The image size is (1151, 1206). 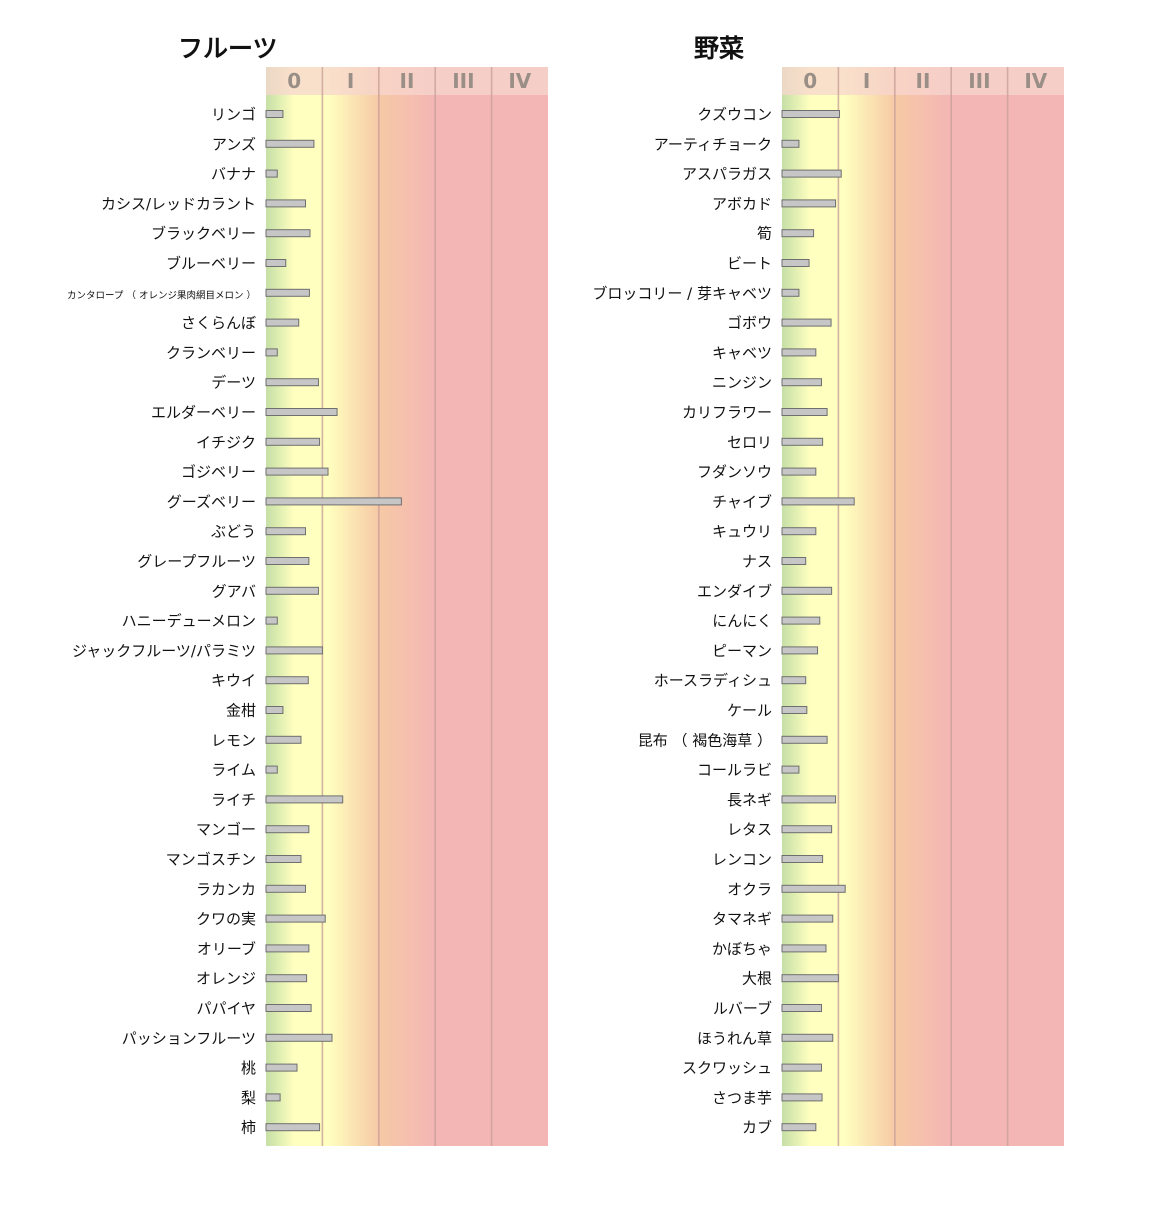 I want to click on category-label: ブルーベリー, so click(x=211, y=264).